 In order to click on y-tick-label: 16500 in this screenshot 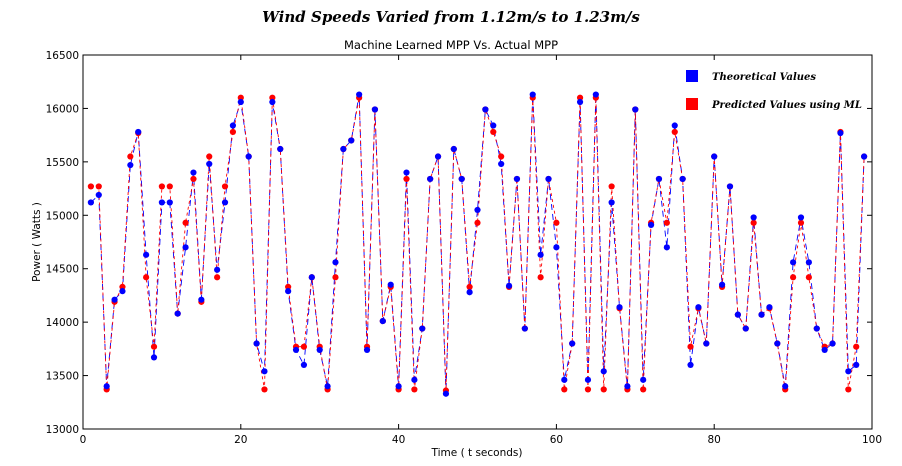, I will do `click(62, 56)`.